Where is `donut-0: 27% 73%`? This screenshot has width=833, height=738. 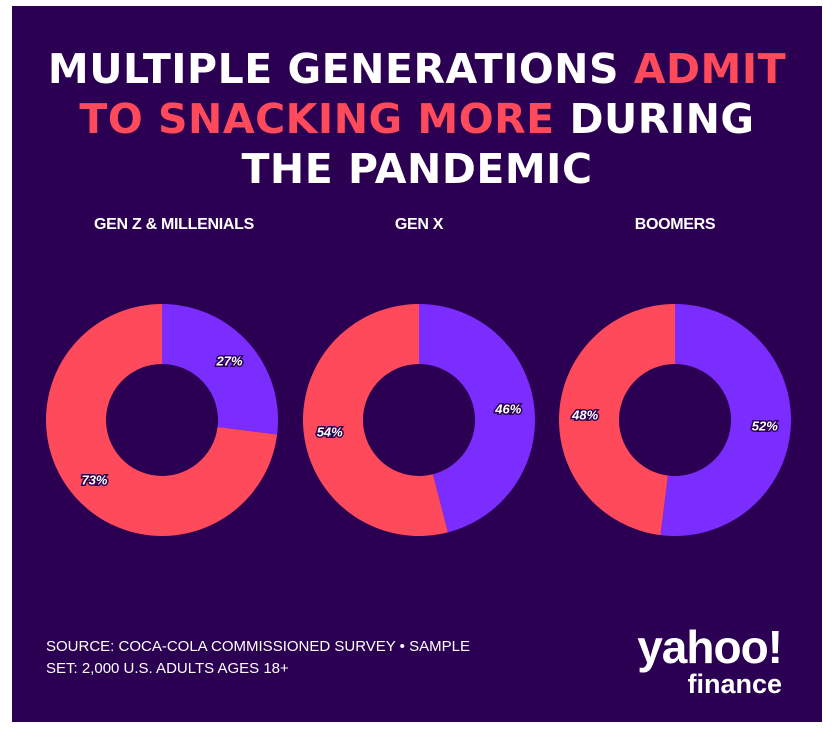 donut-0: 27% 73% is located at coordinates (161, 420).